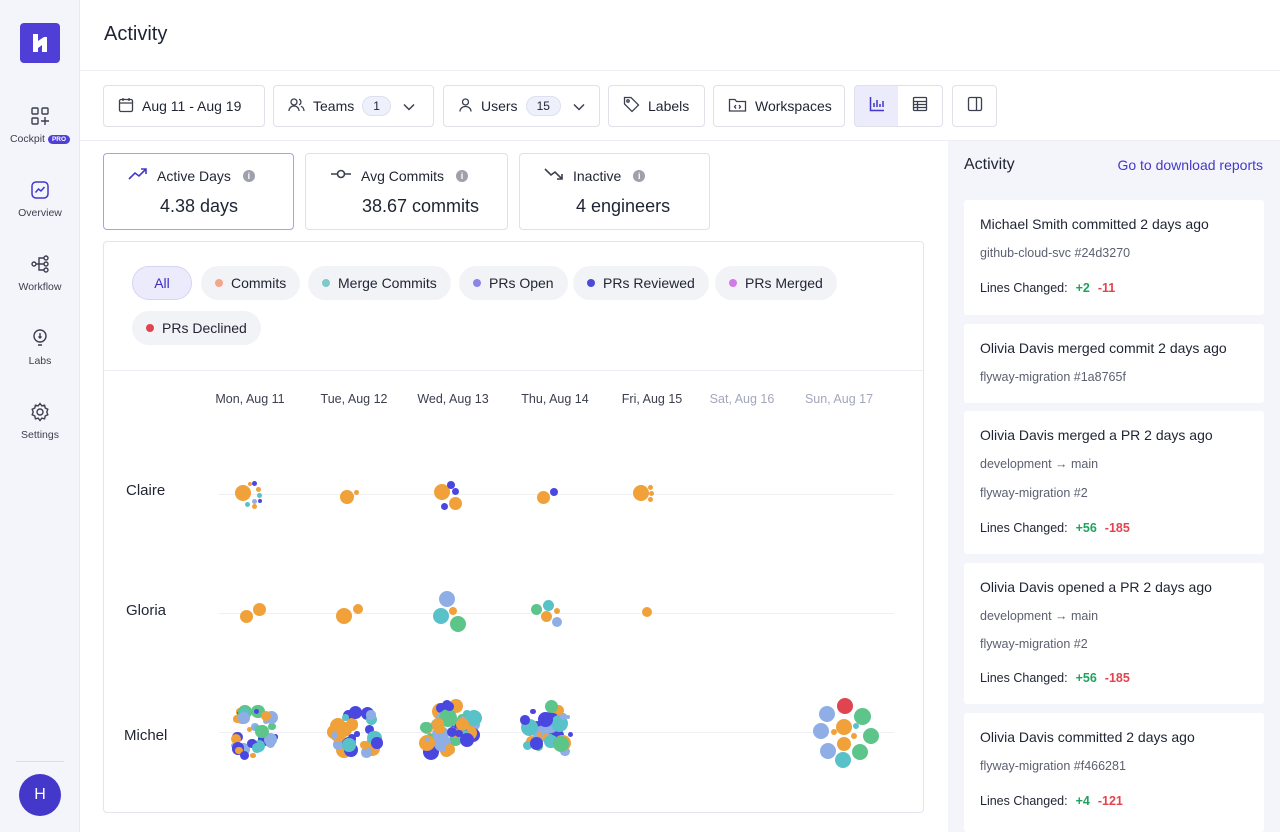  I want to click on panel-toggle-button, so click(974, 106).